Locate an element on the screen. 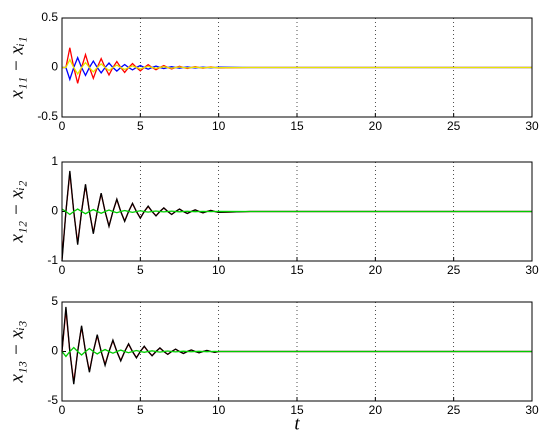 This screenshot has height=433, width=550. y-axis-label: x₁₂ − xᵢ₂ is located at coordinates (16, 211).